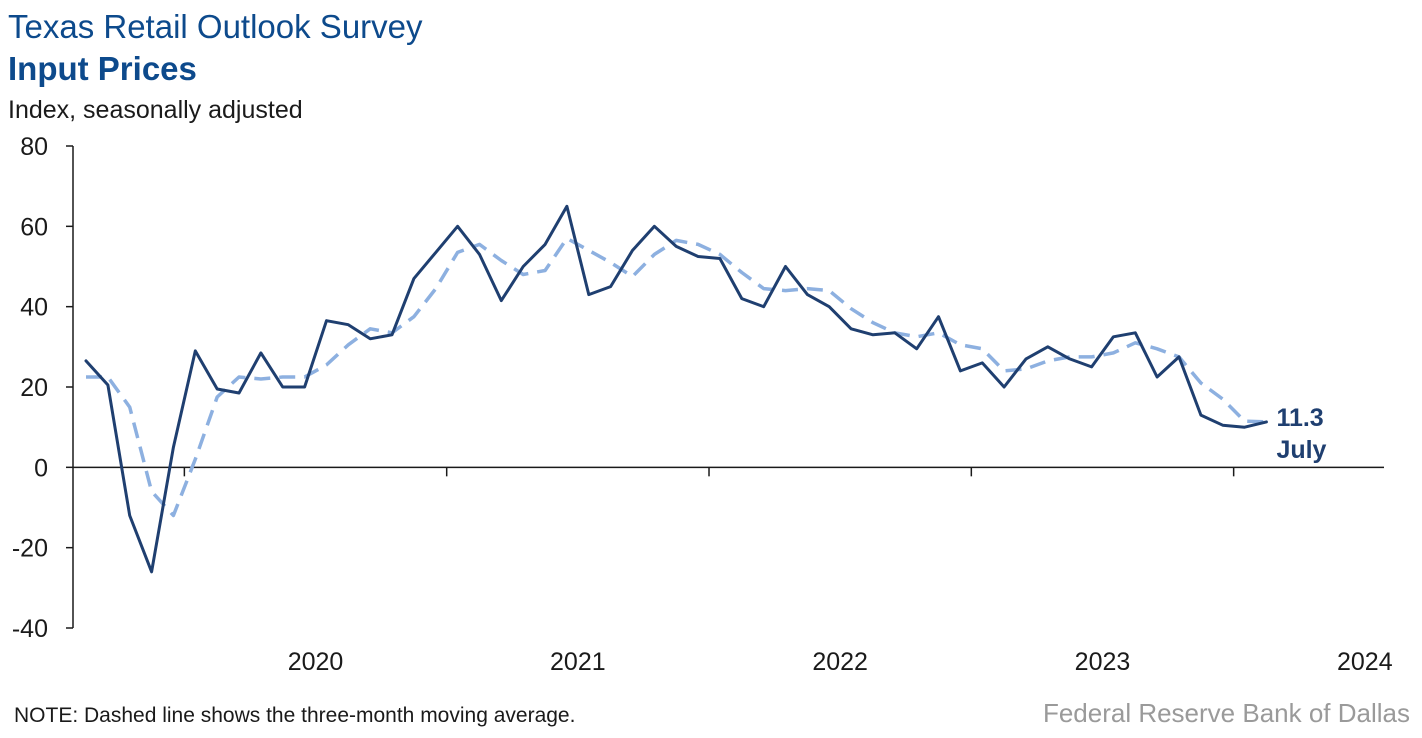  I want to click on x-tick-label: 2022, so click(840, 662).